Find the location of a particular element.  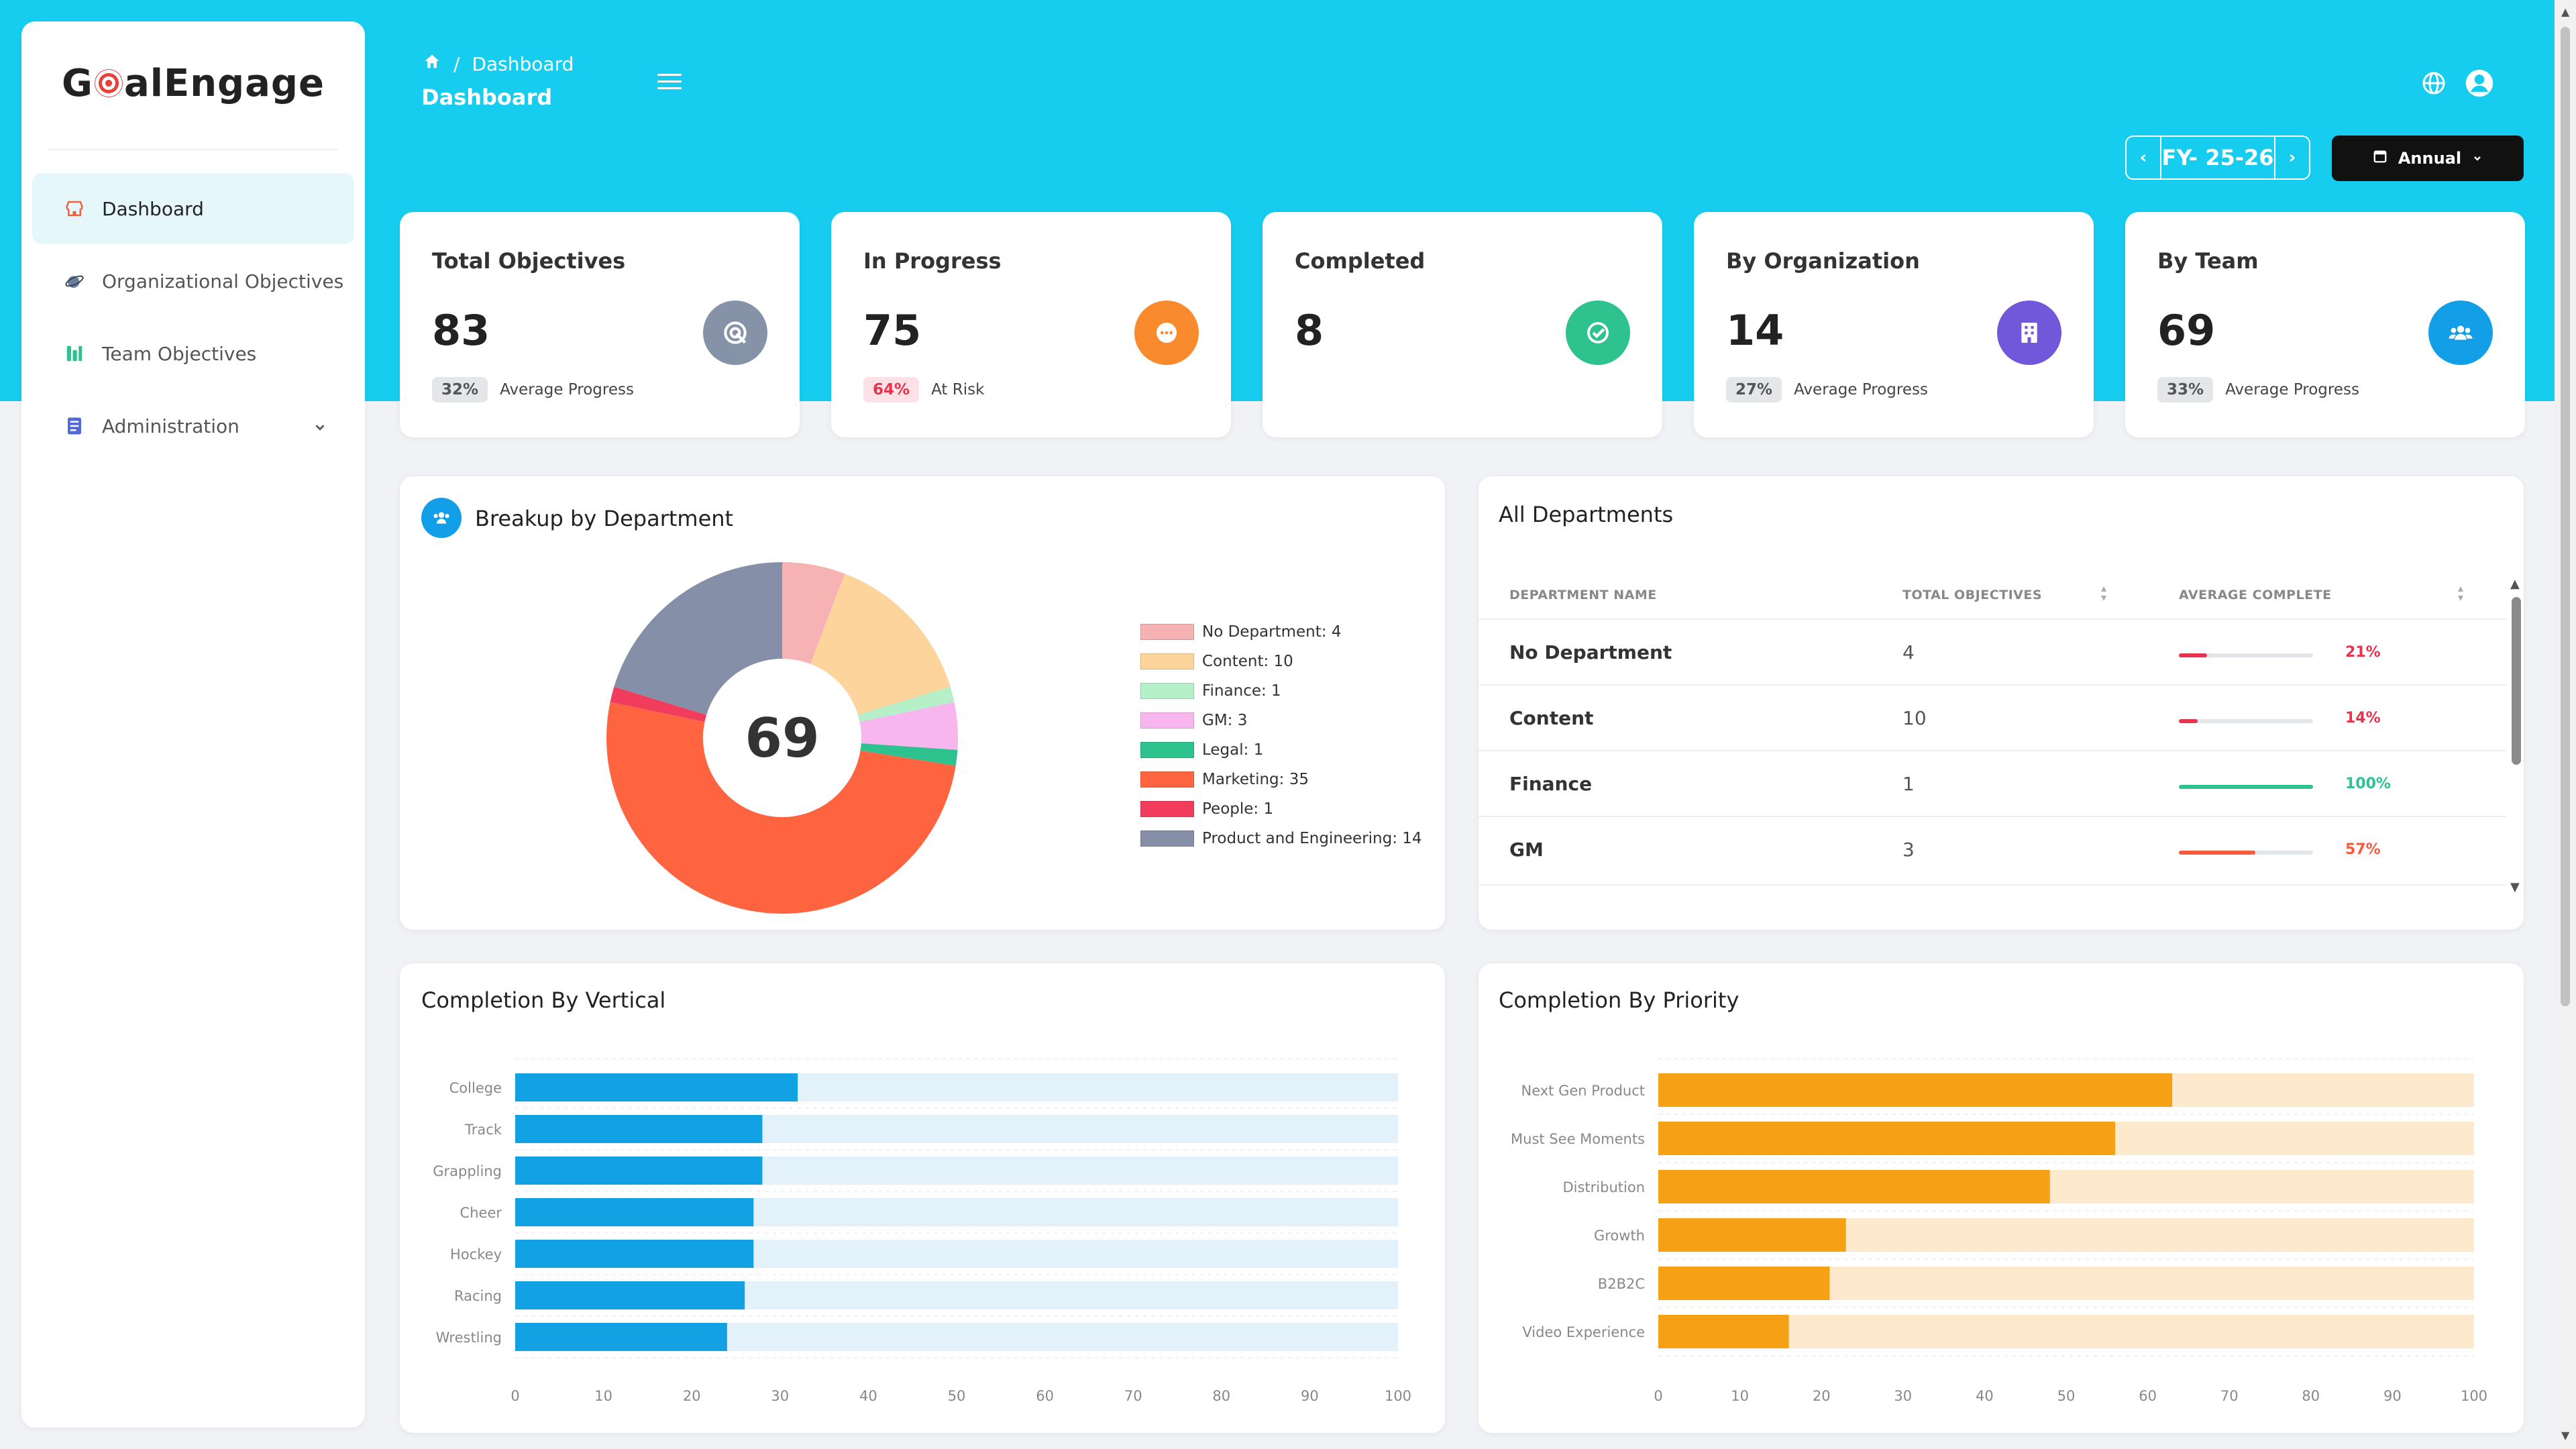

table-row: Content 10 14% is located at coordinates (1992, 717).